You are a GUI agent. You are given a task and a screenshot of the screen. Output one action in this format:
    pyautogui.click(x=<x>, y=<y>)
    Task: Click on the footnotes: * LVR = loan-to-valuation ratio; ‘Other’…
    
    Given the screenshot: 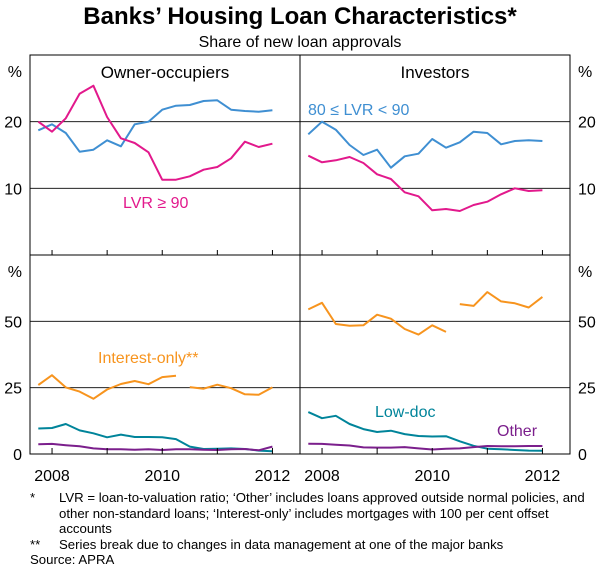 What is the action you would take?
    pyautogui.click(x=313, y=529)
    